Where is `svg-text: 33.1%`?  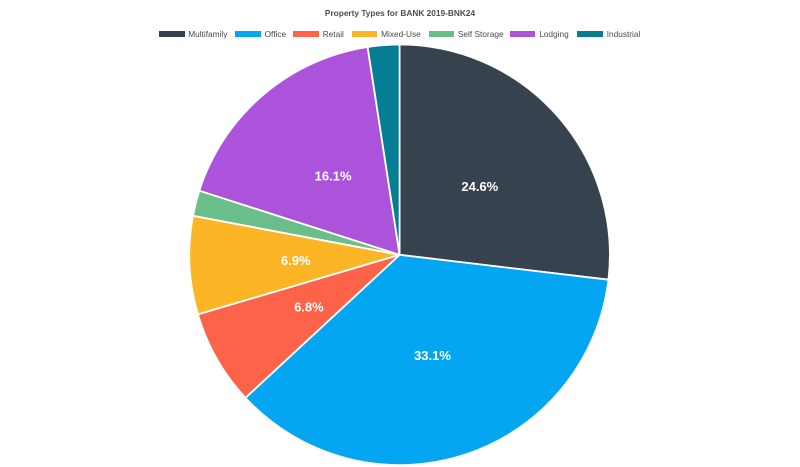 svg-text: 33.1% is located at coordinates (432, 355).